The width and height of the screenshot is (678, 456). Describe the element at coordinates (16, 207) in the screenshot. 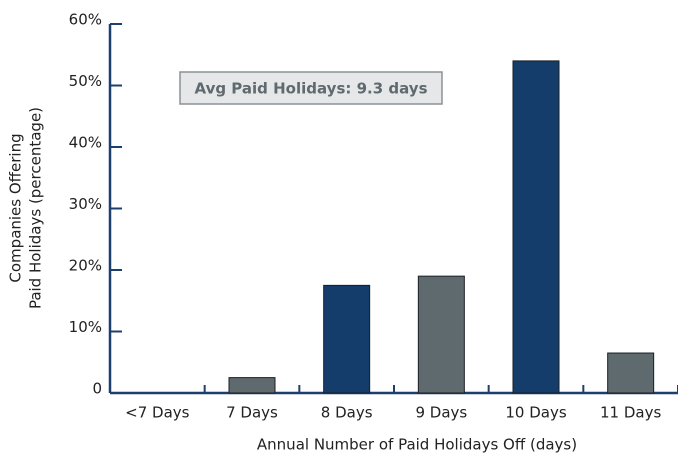

I see `y-axis-label: Companies Offering` at that location.